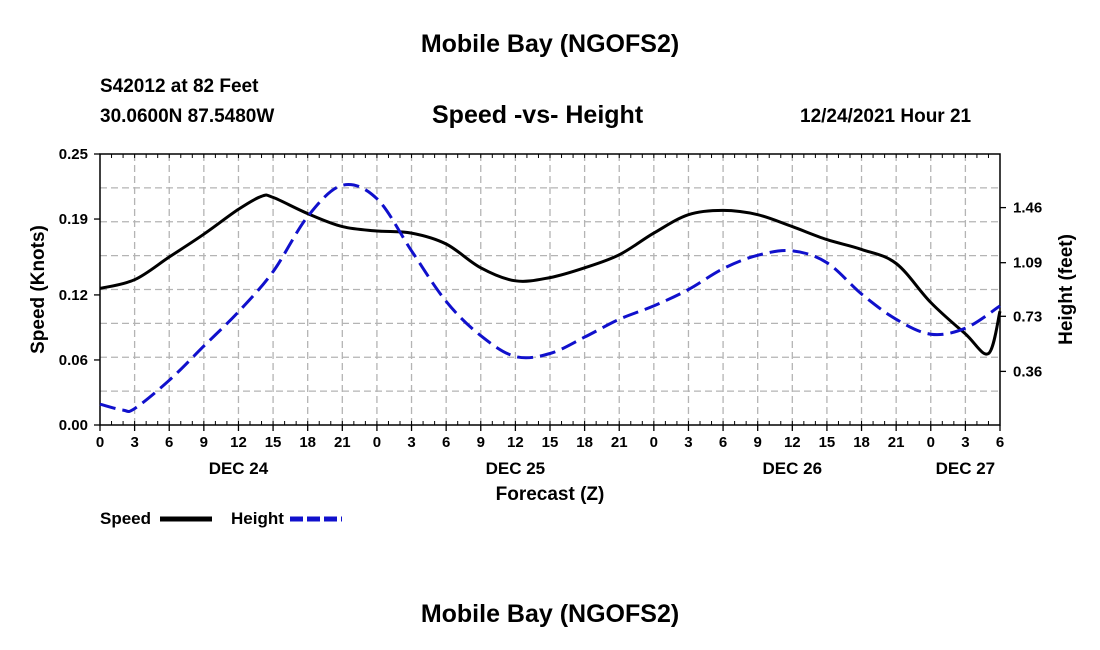 The height and width of the screenshot is (650, 1100). I want to click on legend-height-swatch, so click(316, 519).